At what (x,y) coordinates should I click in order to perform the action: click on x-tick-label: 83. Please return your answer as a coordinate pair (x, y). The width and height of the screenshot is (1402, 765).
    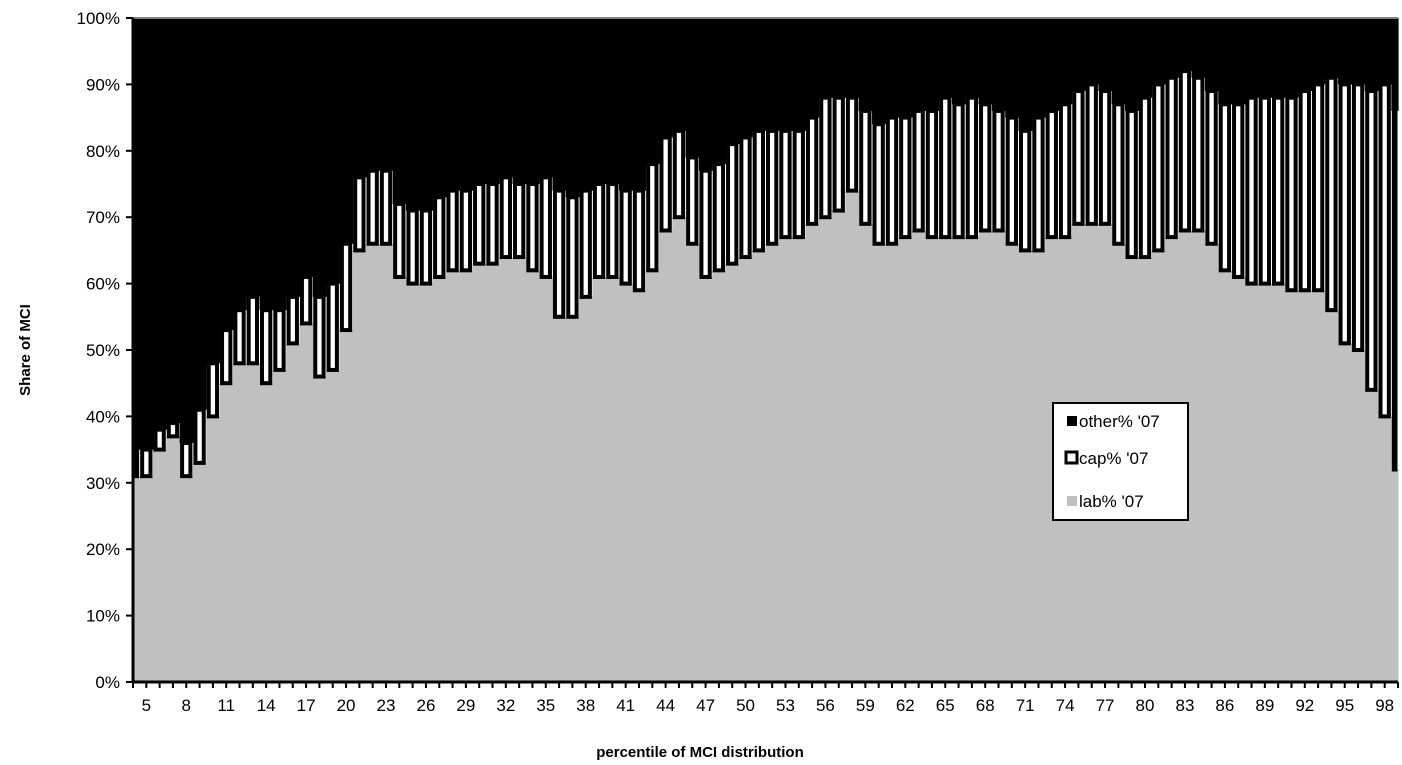
    Looking at the image, I should click on (1184, 705).